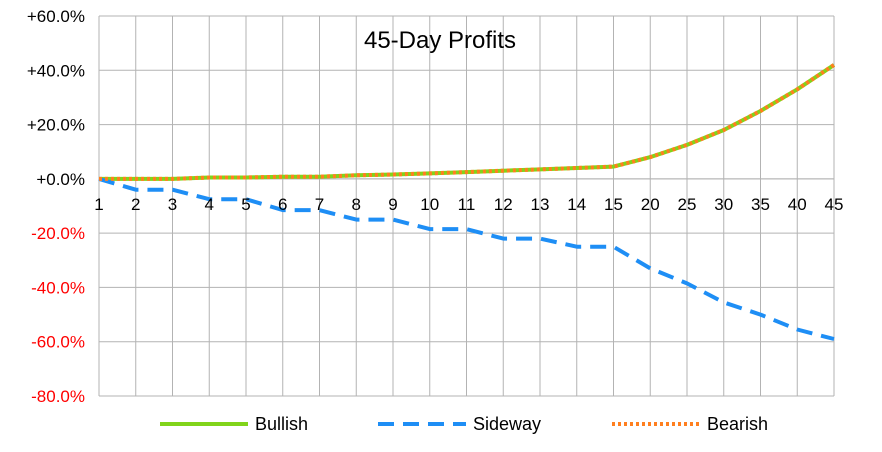 The height and width of the screenshot is (452, 882). I want to click on x-tick-label: 1, so click(98, 204).